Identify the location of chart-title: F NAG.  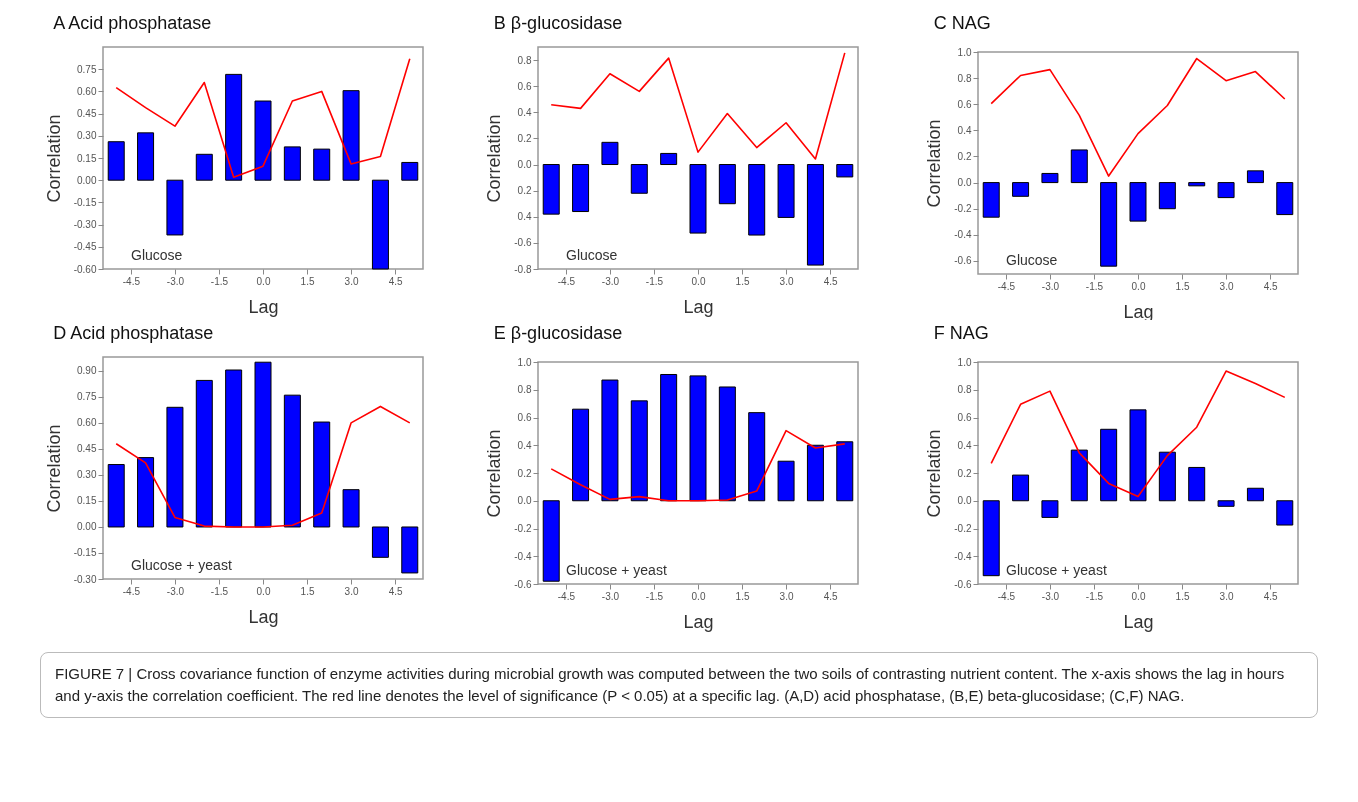
(961, 333).